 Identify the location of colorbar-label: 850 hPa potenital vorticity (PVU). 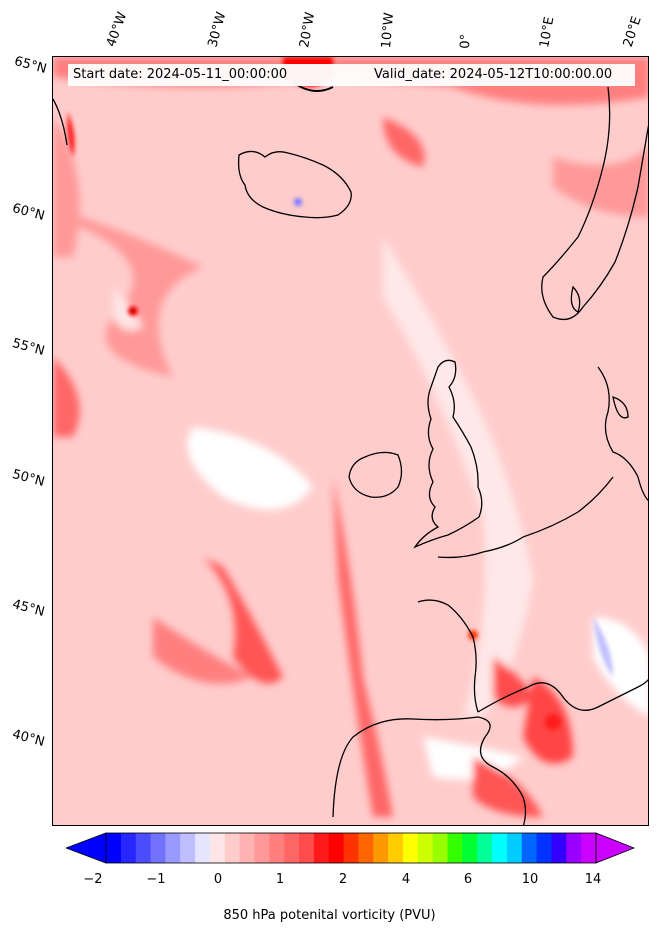
(329, 915).